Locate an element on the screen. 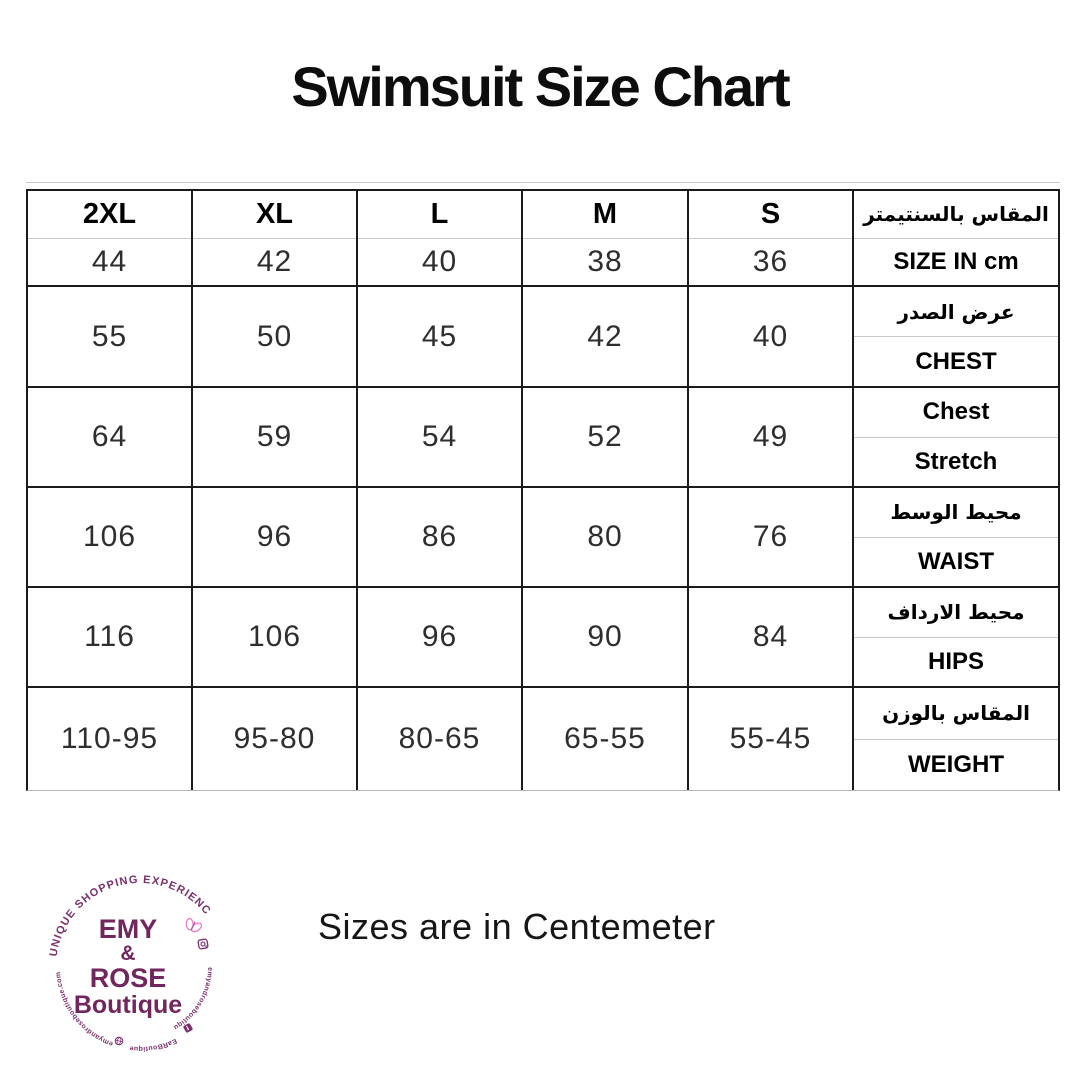  row-label-cell: عرض الصدر CHEST is located at coordinates (956, 336).